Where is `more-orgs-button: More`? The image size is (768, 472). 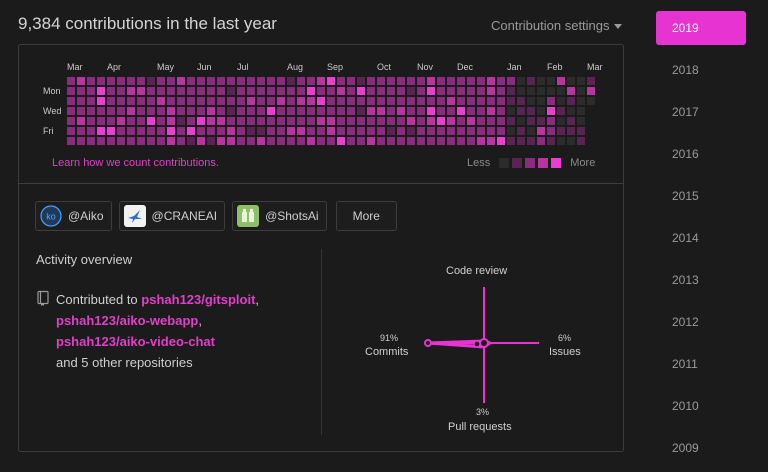
more-orgs-button: More is located at coordinates (366, 216).